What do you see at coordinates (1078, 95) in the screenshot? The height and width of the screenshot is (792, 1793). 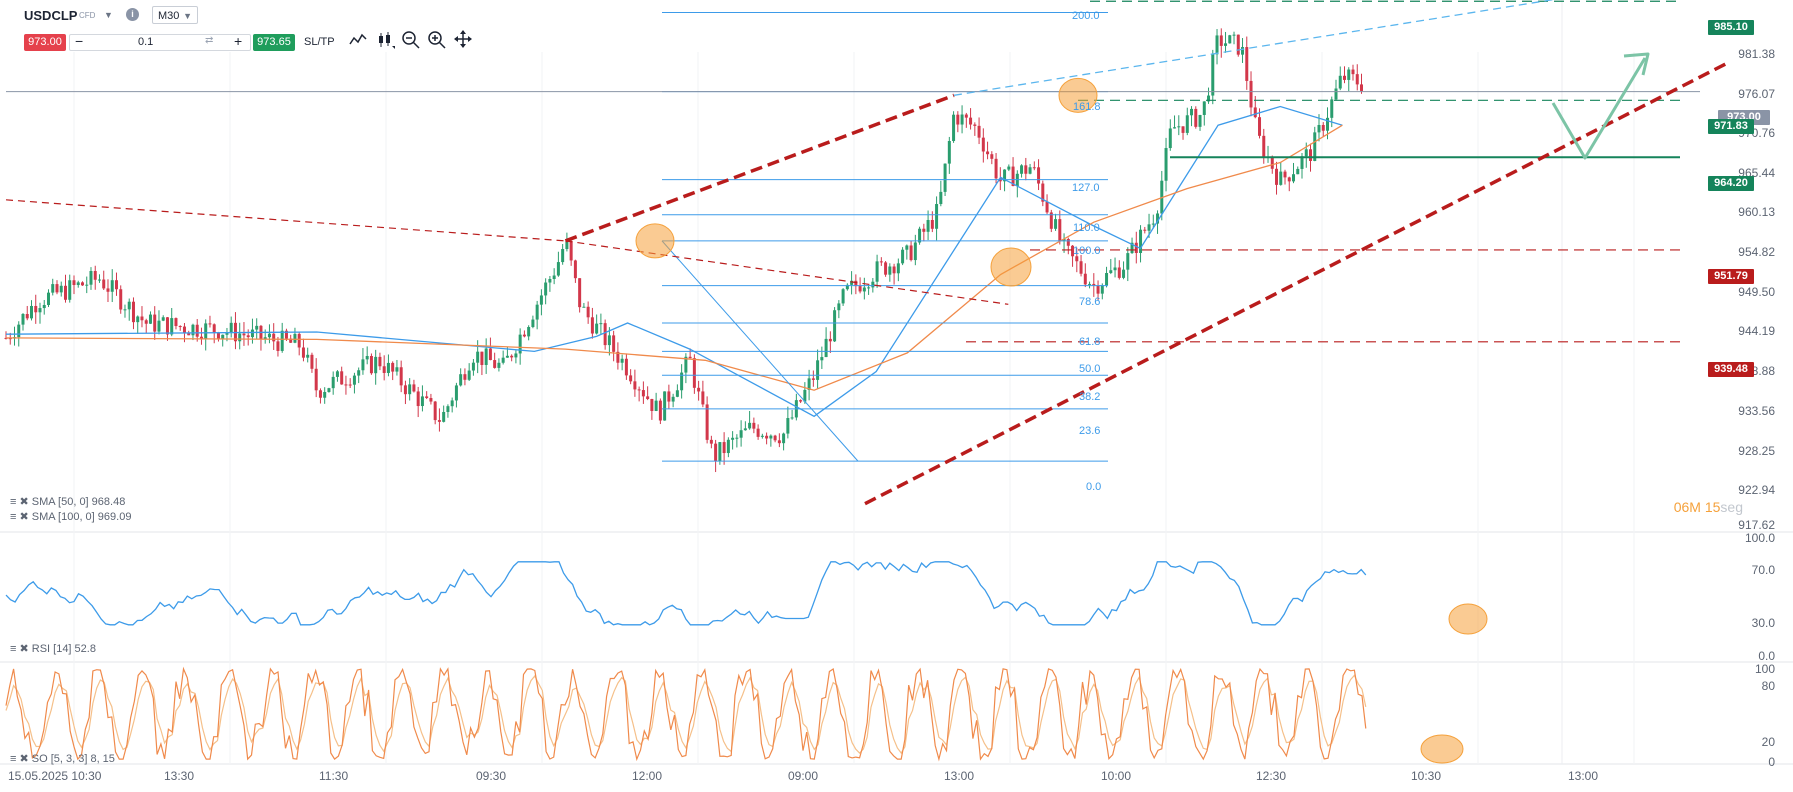 I see `highlight-circle` at bounding box center [1078, 95].